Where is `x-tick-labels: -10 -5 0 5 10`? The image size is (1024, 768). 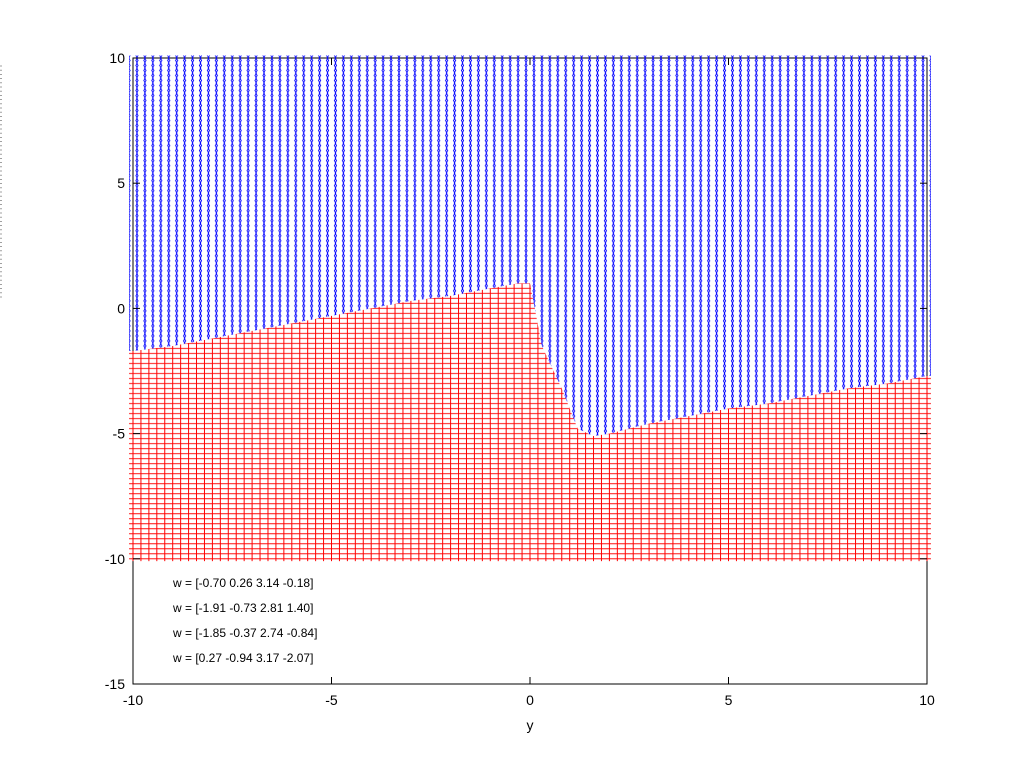
x-tick-labels: -10 -5 0 5 10 is located at coordinates (529, 700).